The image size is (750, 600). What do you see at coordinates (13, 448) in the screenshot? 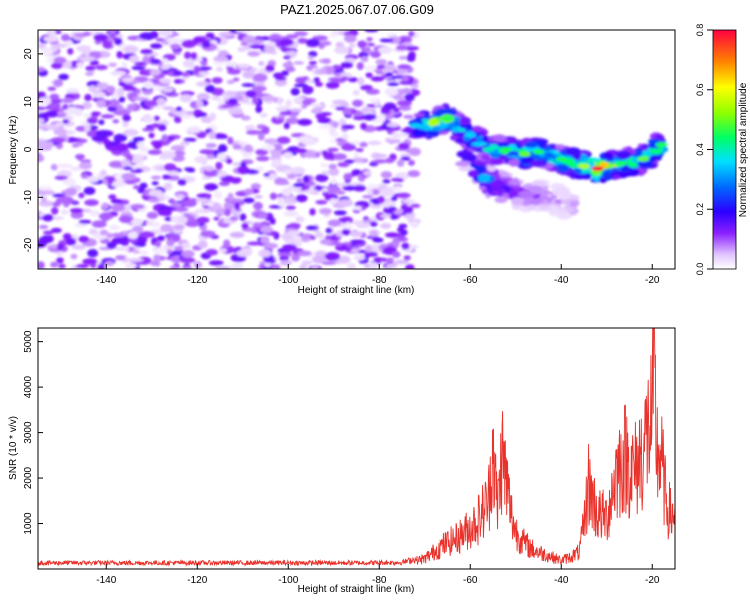
I see `snr-y-axis-label: SNR (10 * v/v)` at bounding box center [13, 448].